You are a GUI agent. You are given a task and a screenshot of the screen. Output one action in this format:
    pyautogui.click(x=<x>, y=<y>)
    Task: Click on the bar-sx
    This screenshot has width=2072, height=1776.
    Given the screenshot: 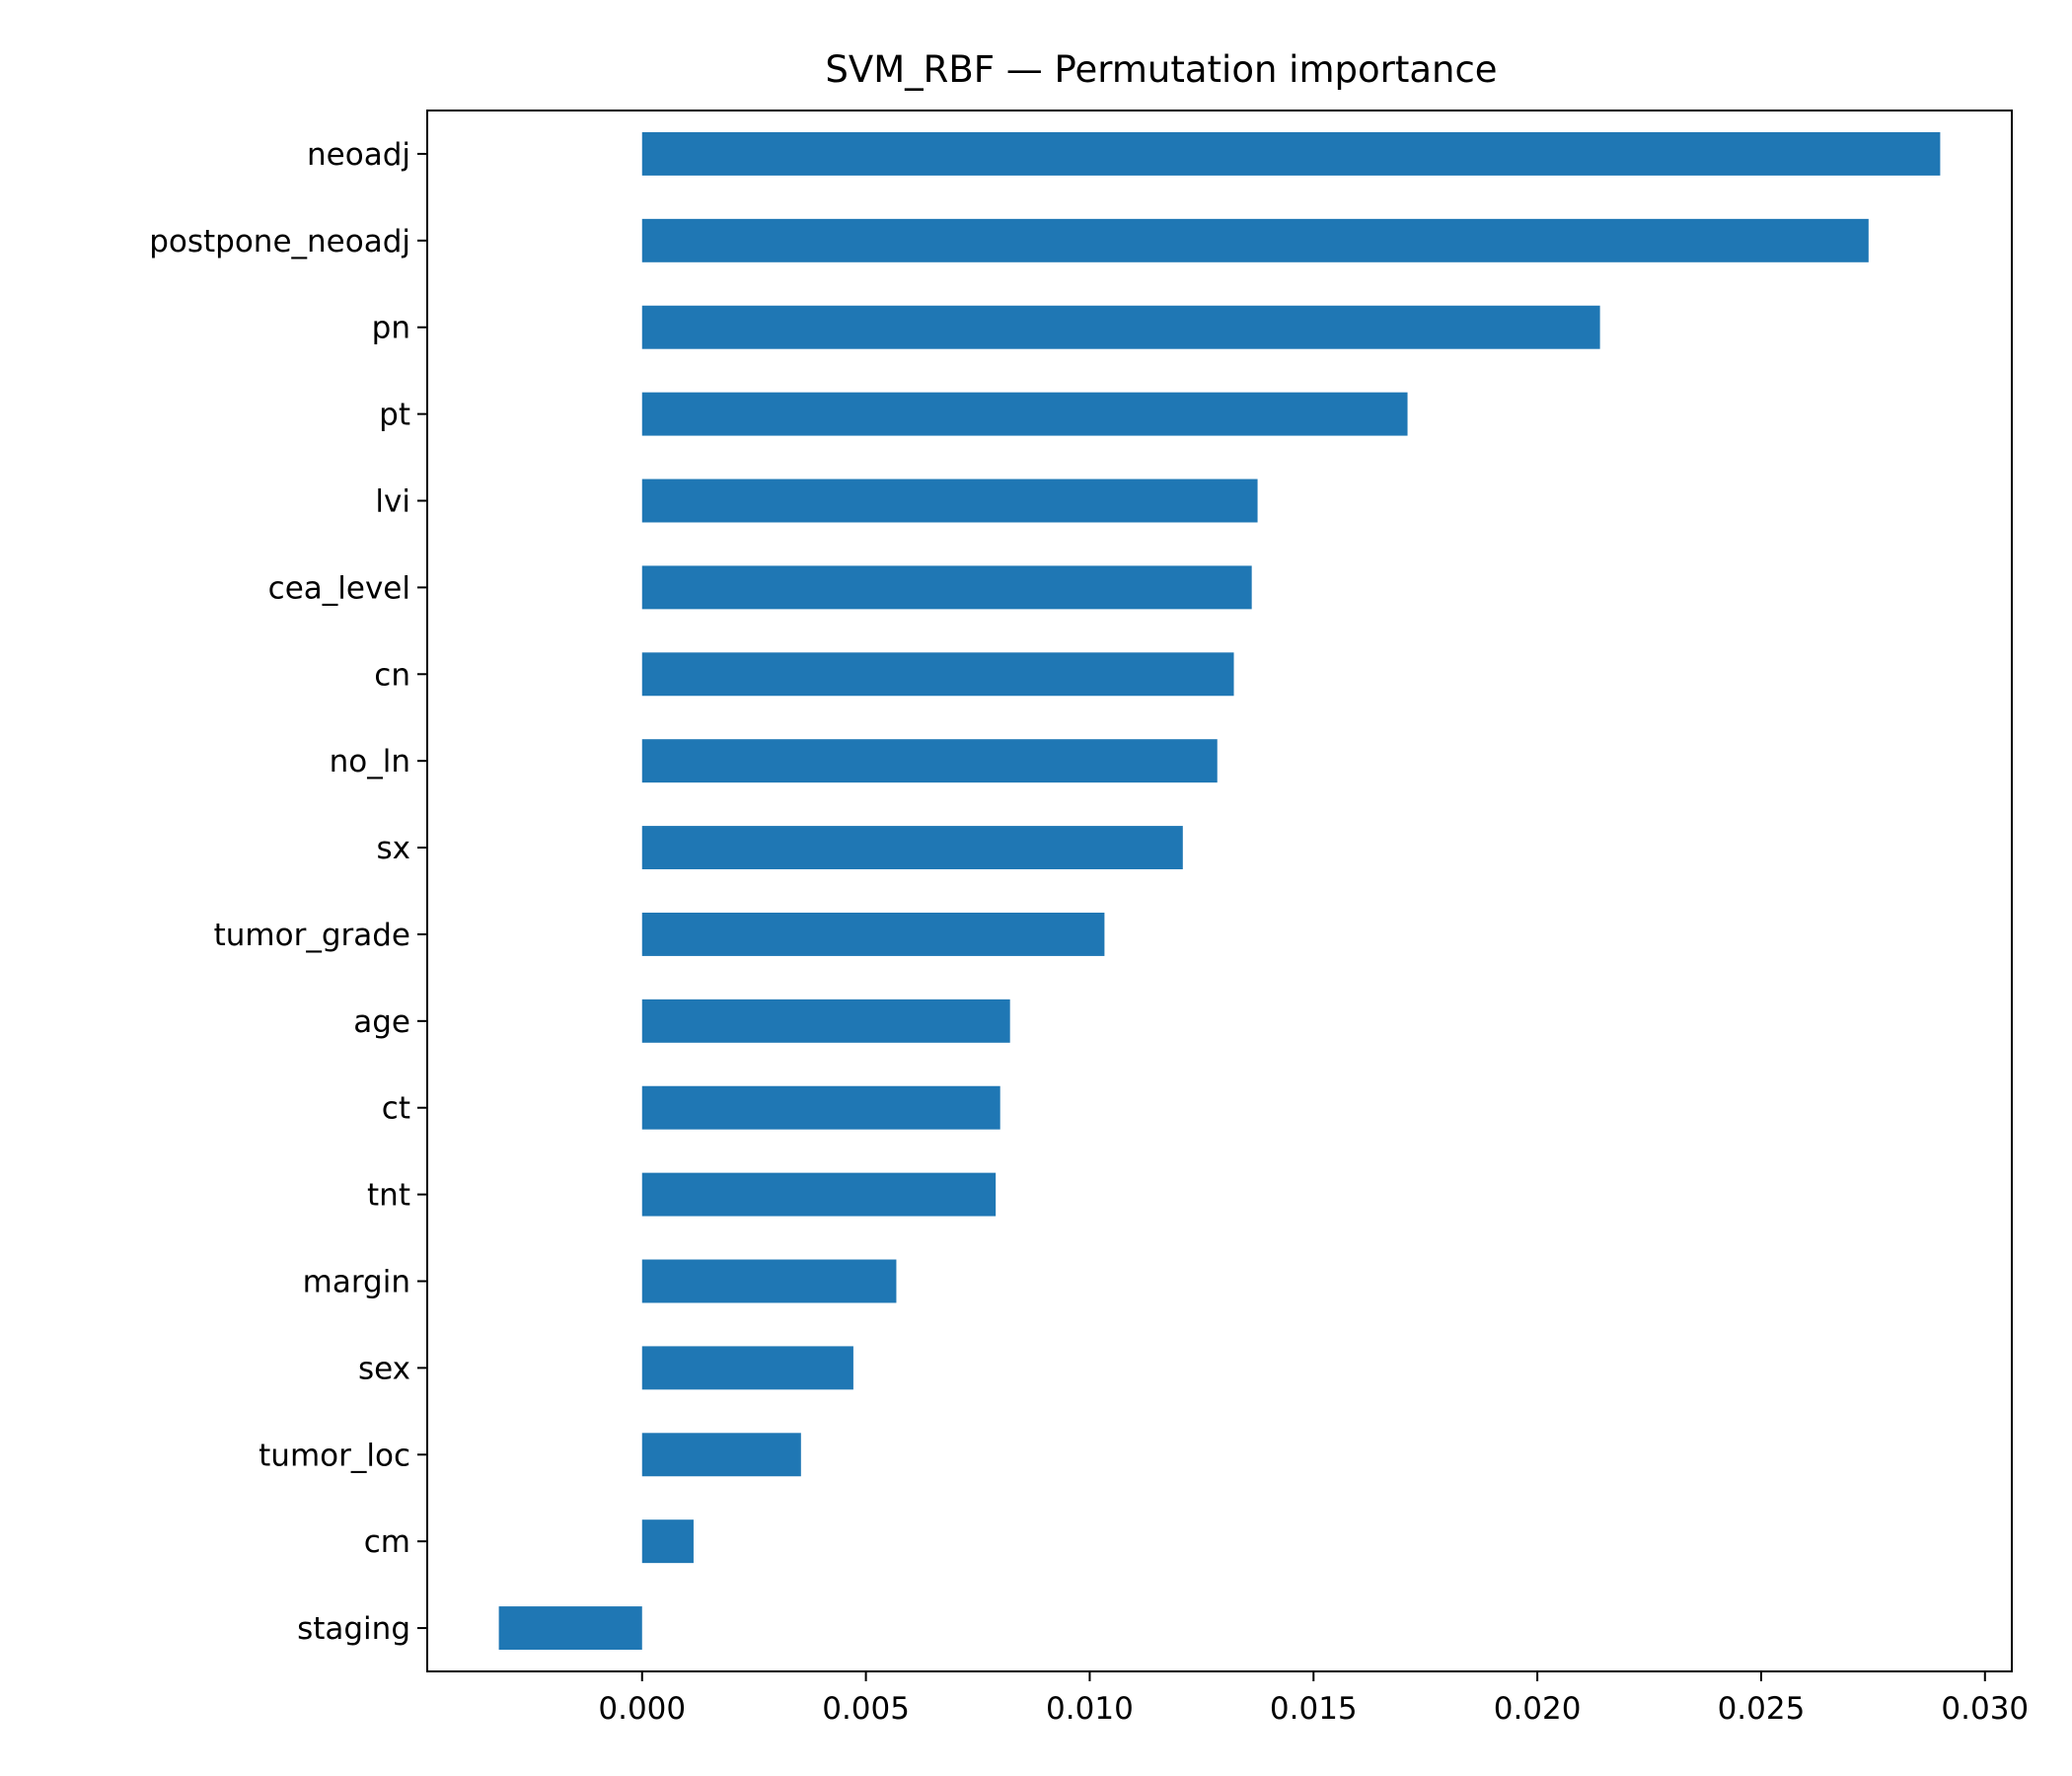 What is the action you would take?
    pyautogui.click(x=912, y=848)
    